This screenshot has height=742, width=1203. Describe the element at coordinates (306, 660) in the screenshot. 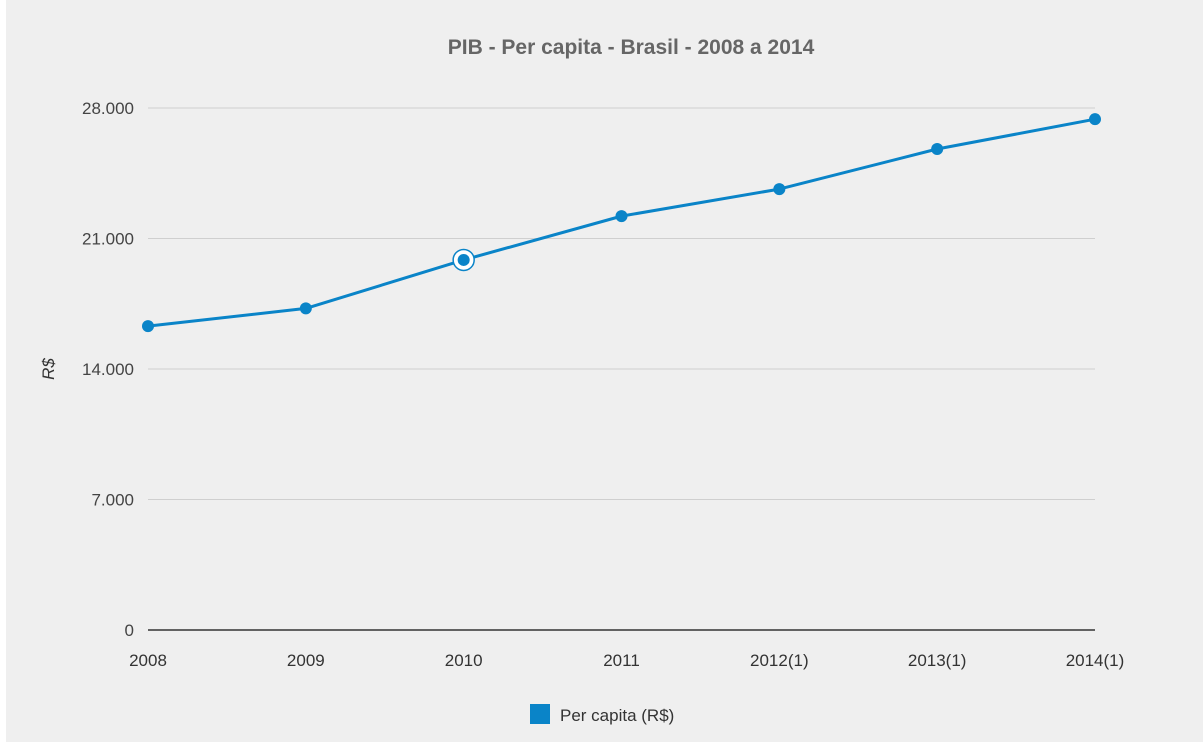

I see `x-tick-label: 2009` at that location.